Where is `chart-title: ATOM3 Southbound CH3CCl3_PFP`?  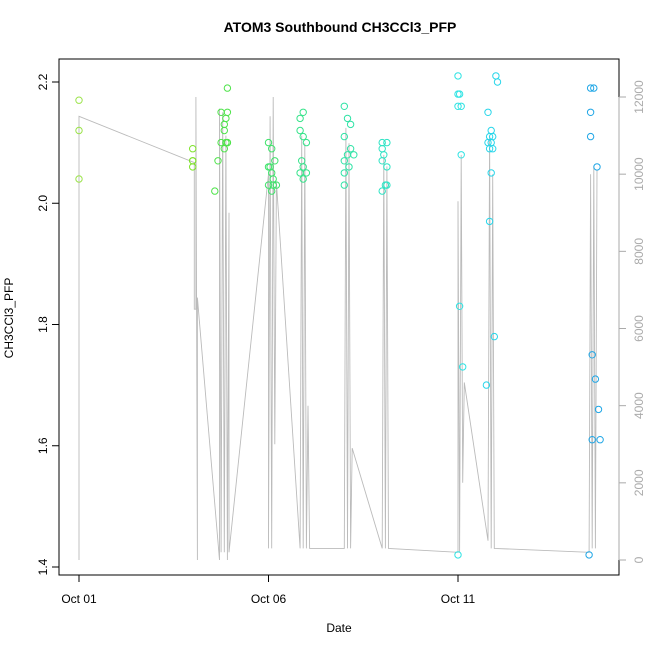
chart-title: ATOM3 Southbound CH3CCl3_PFP is located at coordinates (340, 27).